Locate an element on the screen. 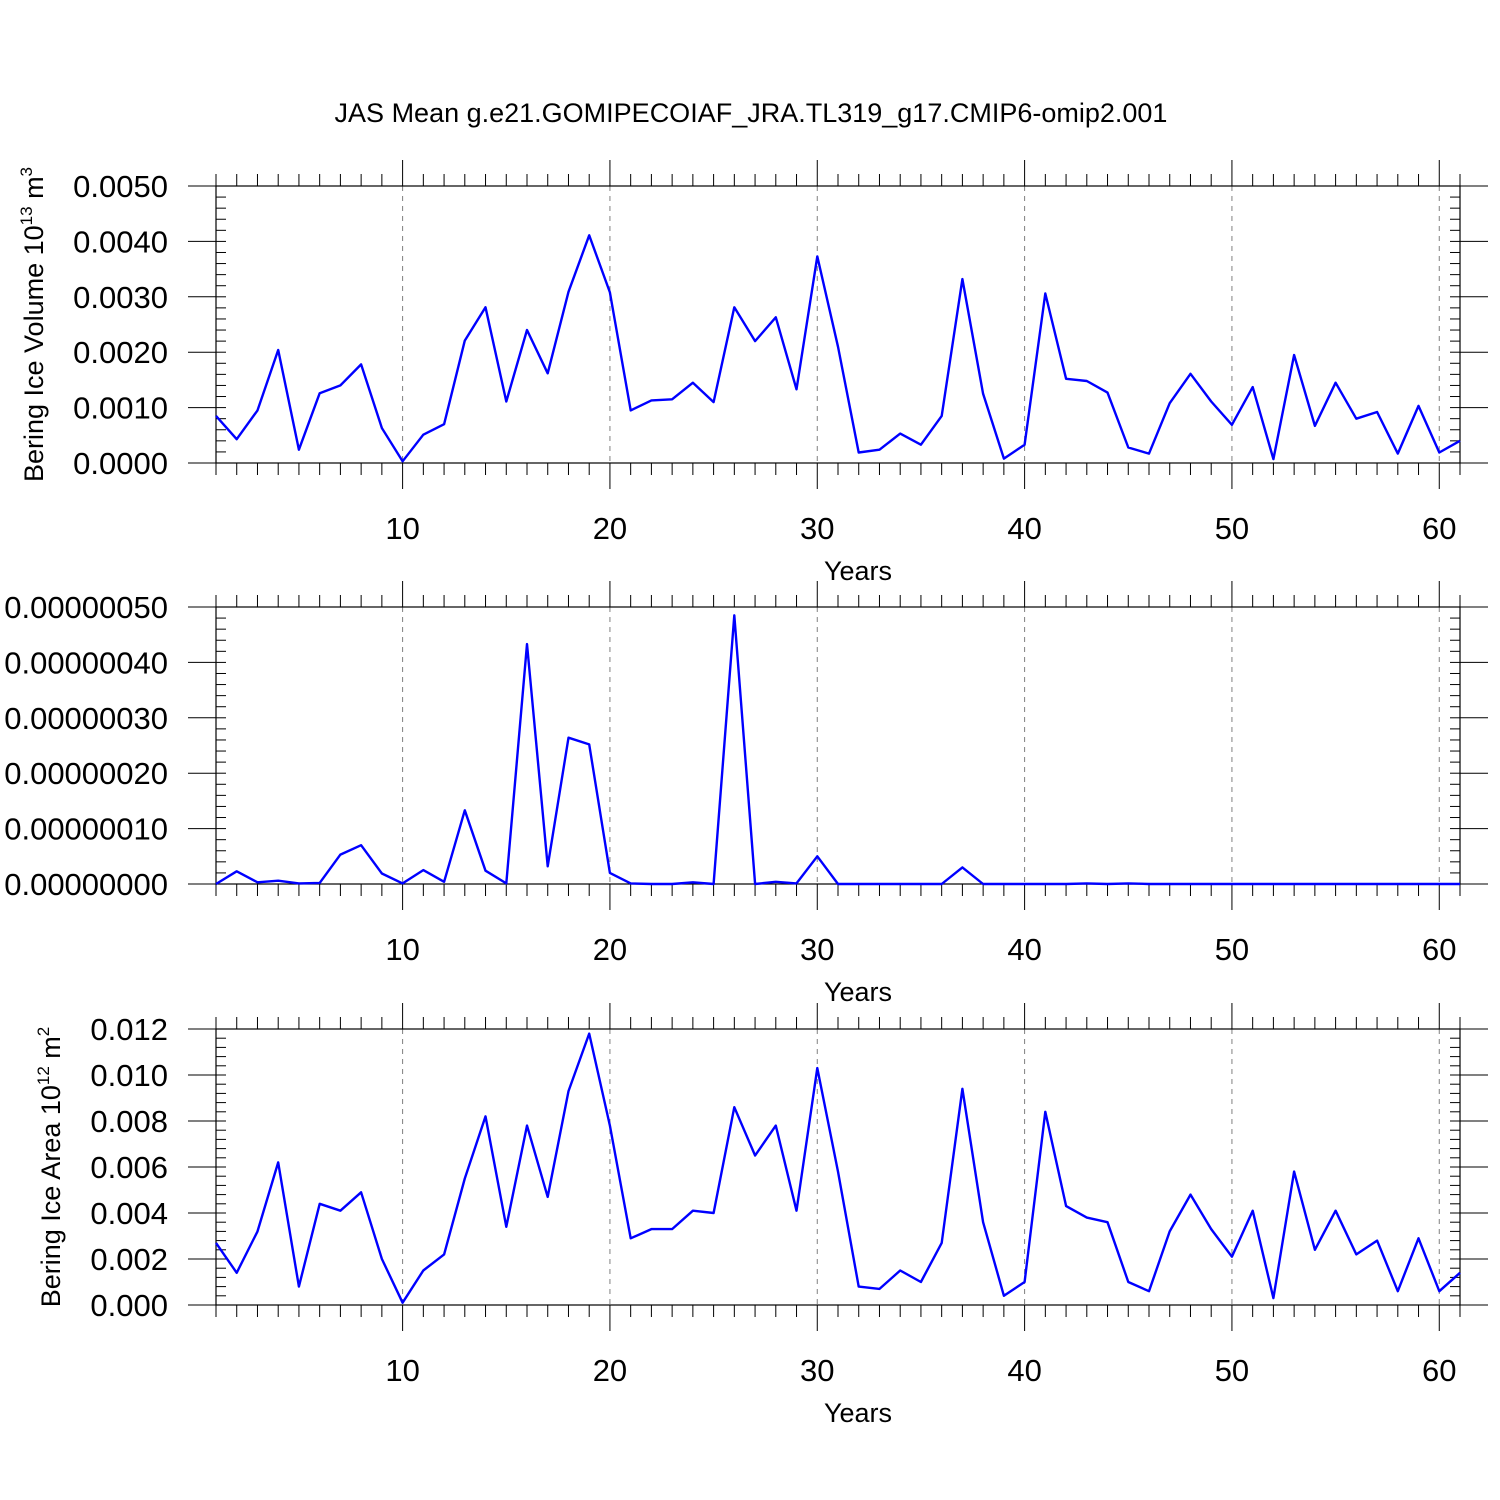 The height and width of the screenshot is (1500, 1500). y-axis-label-main: Bering Ice Volume 10 is located at coordinates (34, 353).